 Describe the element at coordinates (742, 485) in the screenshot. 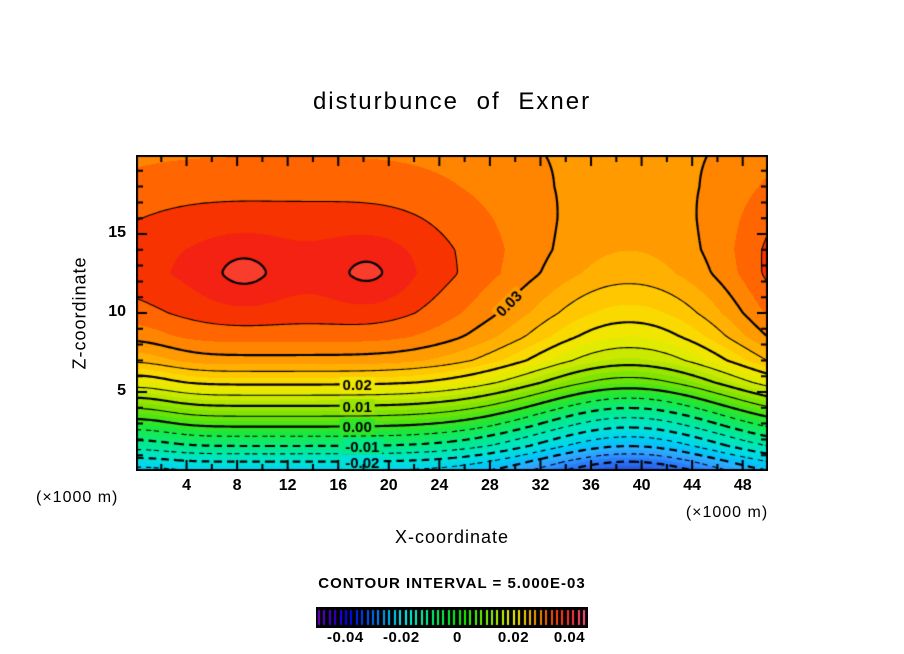

I see `x-tick-label: 48` at that location.